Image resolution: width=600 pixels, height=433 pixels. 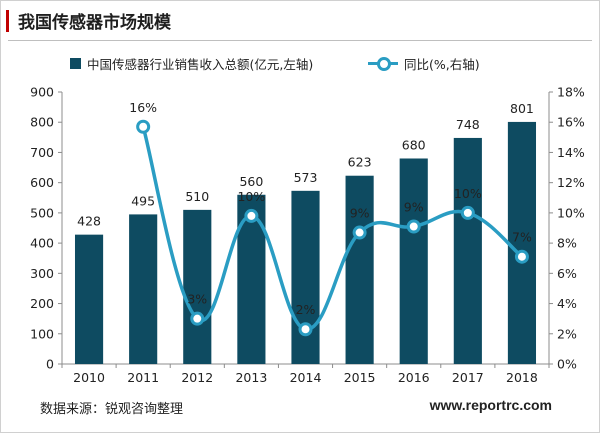 I want to click on bar-data-label: 495, so click(x=143, y=200).